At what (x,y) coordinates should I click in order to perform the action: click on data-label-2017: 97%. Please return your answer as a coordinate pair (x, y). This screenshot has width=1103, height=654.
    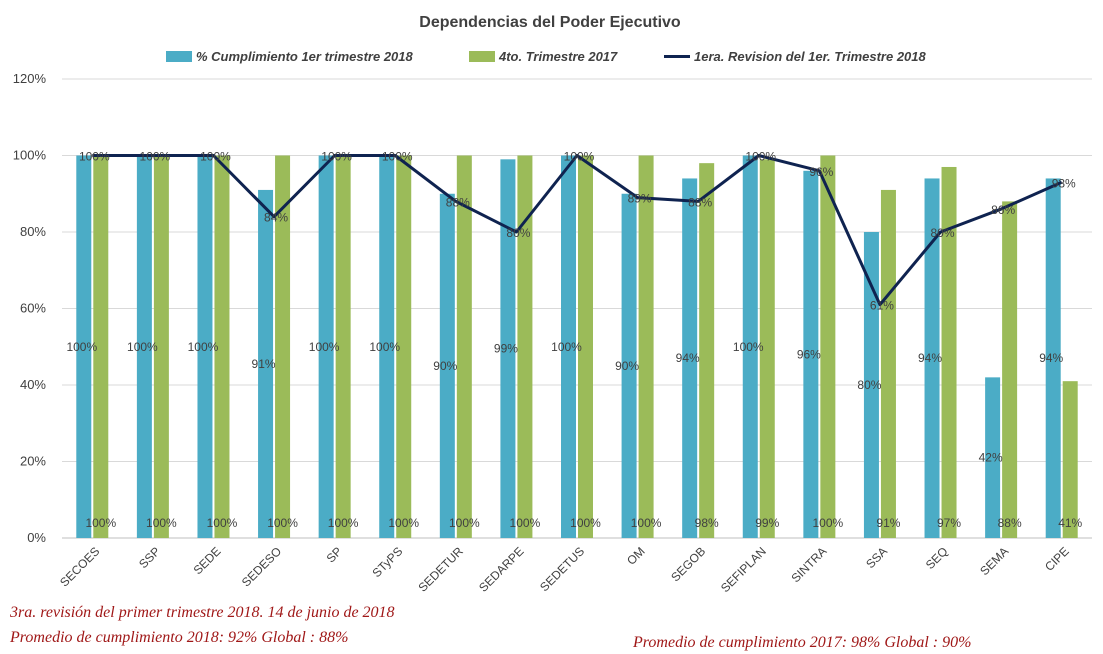
    Looking at the image, I should click on (949, 523).